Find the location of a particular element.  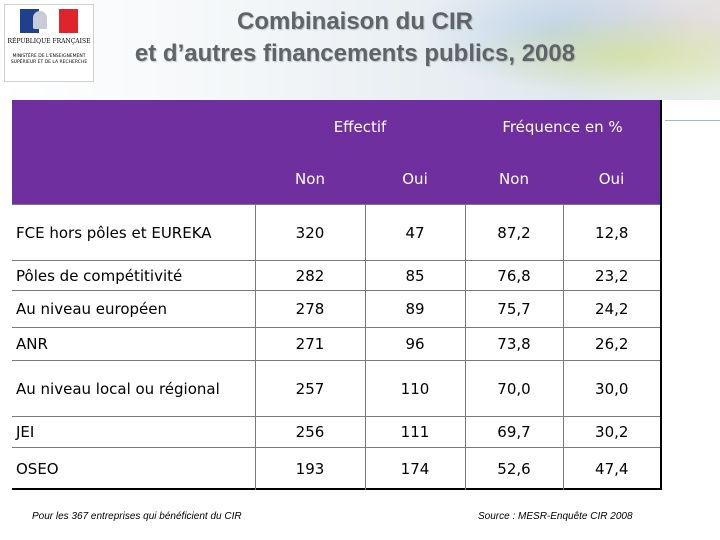

cell-frequence-oui: 23,2 is located at coordinates (611, 275).